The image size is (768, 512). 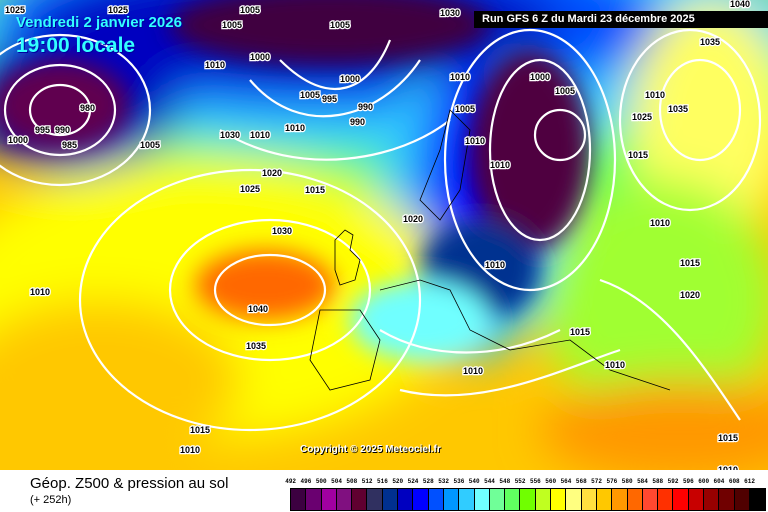 What do you see at coordinates (642, 481) in the screenshot?
I see `legend-label: 584` at bounding box center [642, 481].